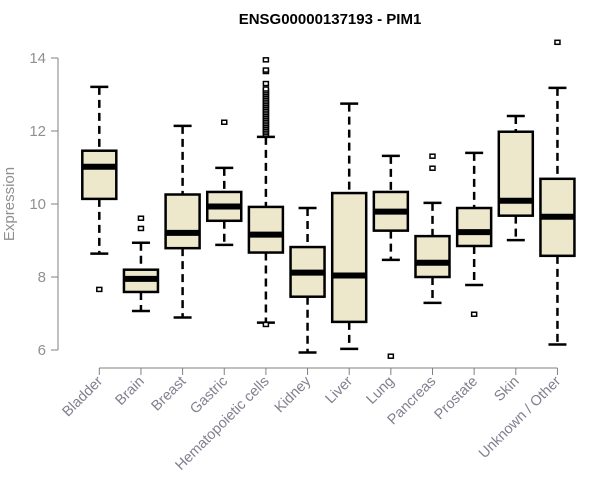  I want to click on chart-title: ENSG00000137193 - PIM1, so click(330, 19).